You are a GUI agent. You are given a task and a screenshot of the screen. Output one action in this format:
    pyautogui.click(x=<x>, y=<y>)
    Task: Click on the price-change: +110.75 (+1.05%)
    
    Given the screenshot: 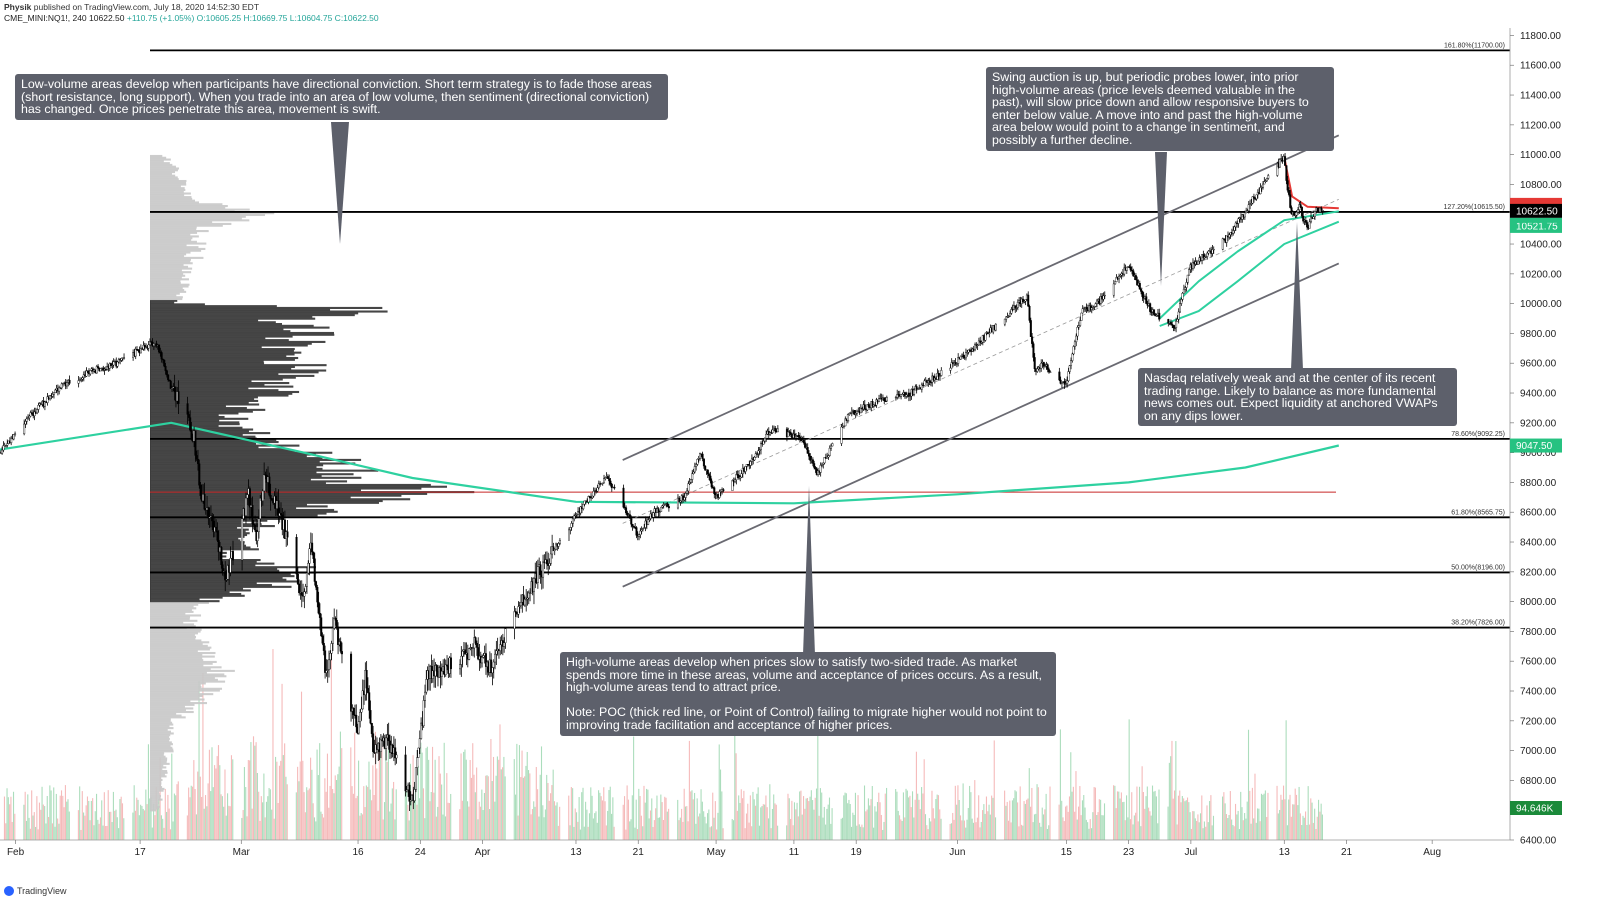 What is the action you would take?
    pyautogui.click(x=160, y=18)
    